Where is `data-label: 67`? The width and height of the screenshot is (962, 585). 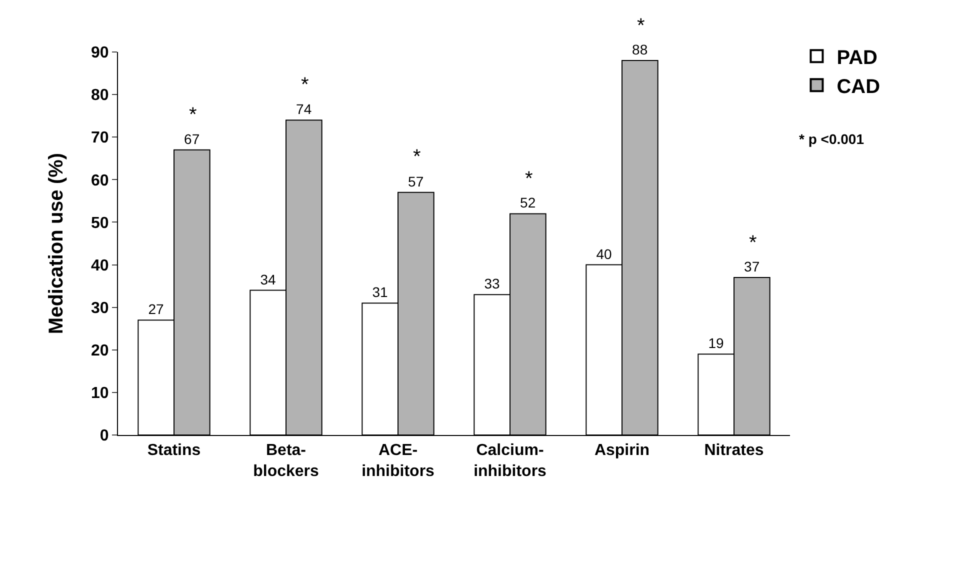 data-label: 67 is located at coordinates (192, 138).